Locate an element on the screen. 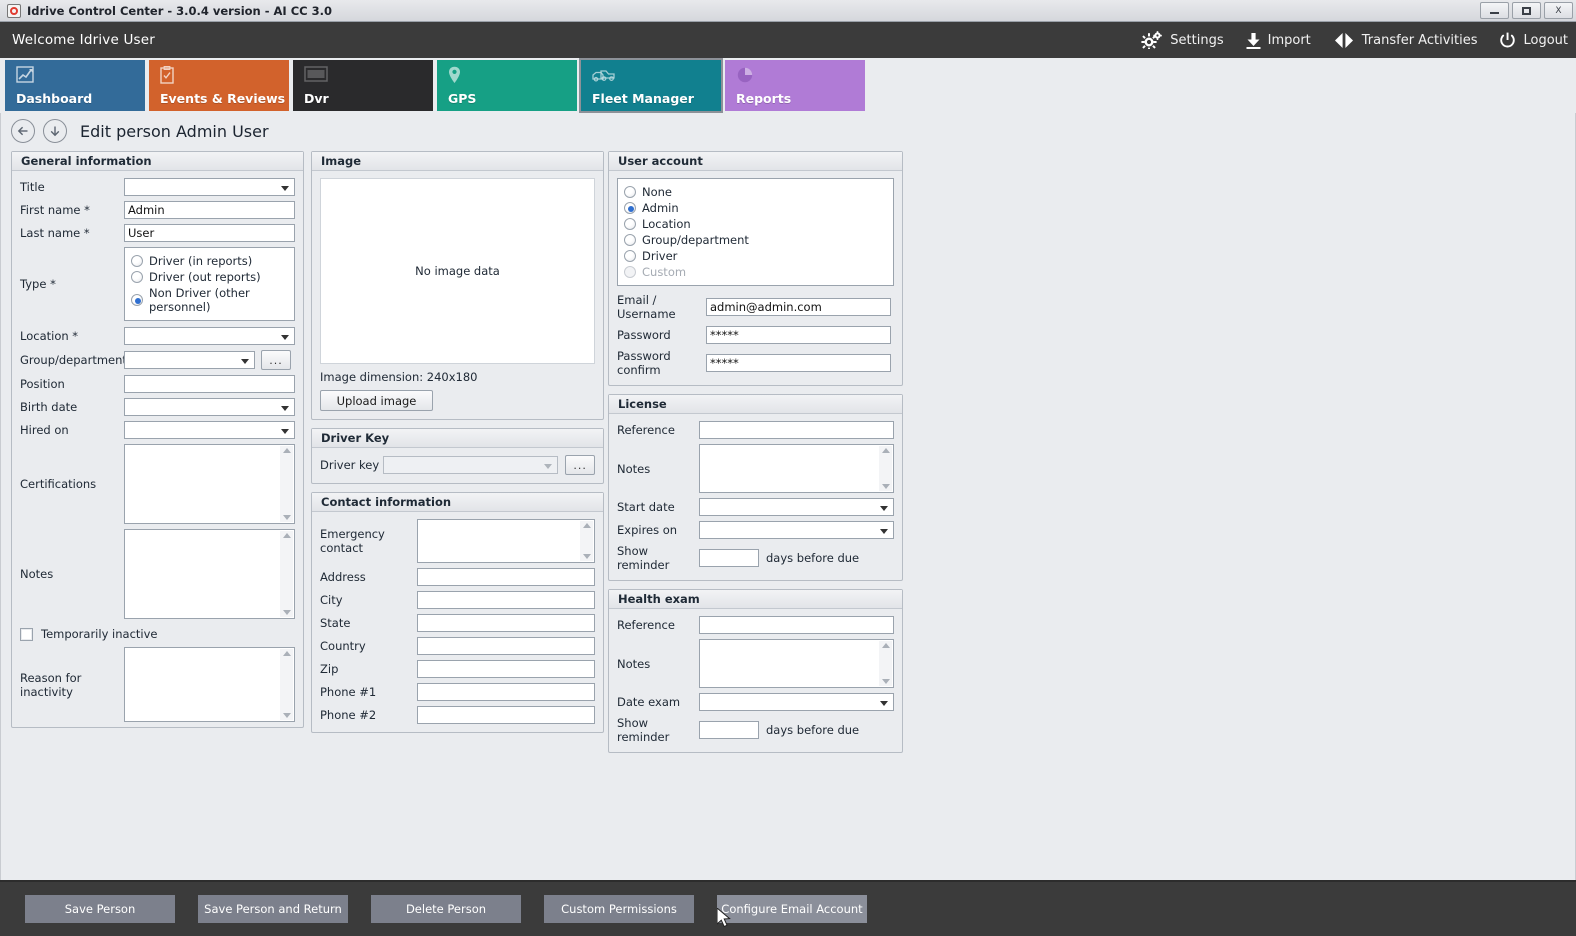 The width and height of the screenshot is (1576, 936). gears-icon is located at coordinates (1152, 40).